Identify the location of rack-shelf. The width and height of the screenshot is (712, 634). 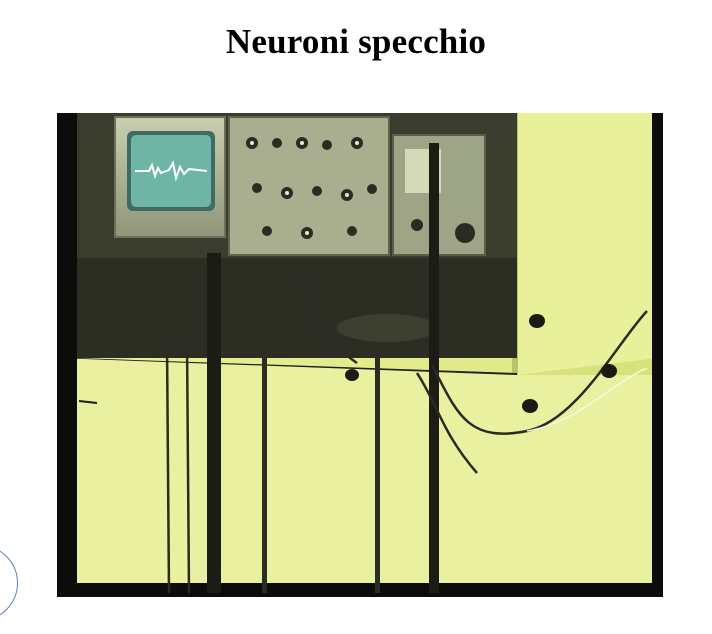
(297, 308).